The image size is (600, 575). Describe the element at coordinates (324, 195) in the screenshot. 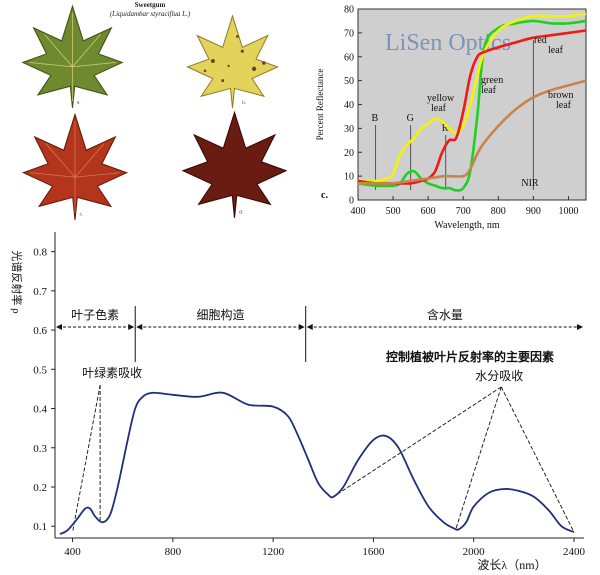

I see `panel-label: c.` at that location.